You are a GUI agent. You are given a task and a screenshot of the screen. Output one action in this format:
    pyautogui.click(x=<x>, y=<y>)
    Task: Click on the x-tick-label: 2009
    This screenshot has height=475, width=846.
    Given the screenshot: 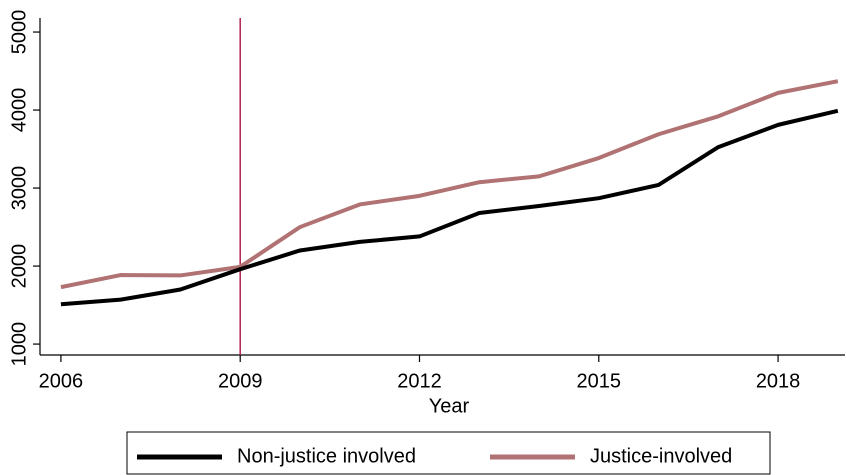 What is the action you would take?
    pyautogui.click(x=240, y=381)
    